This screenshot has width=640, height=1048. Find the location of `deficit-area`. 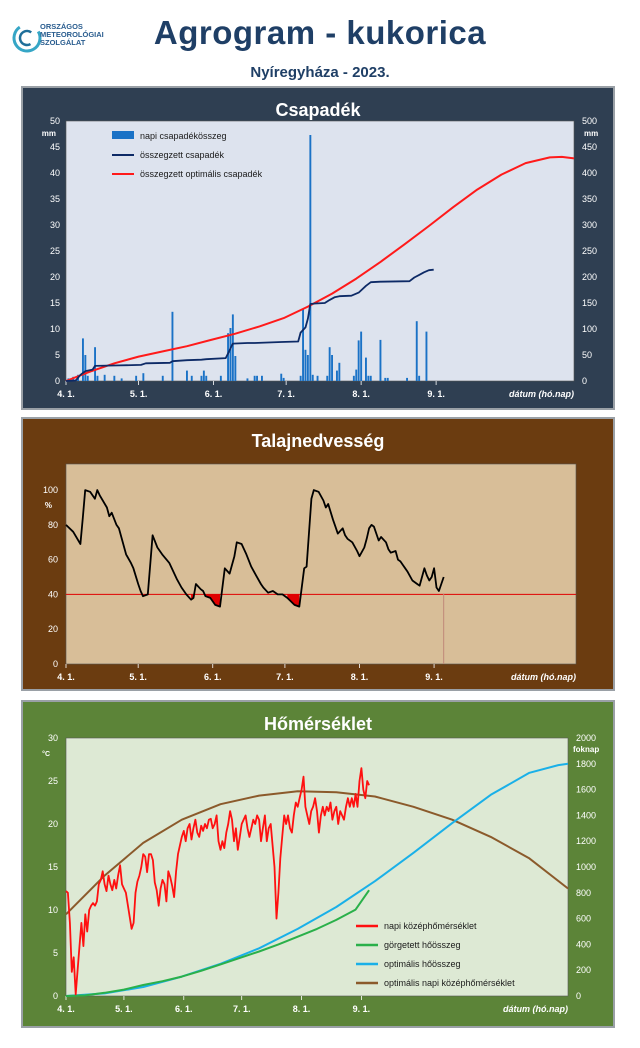

deficit-area is located at coordinates (293, 600).